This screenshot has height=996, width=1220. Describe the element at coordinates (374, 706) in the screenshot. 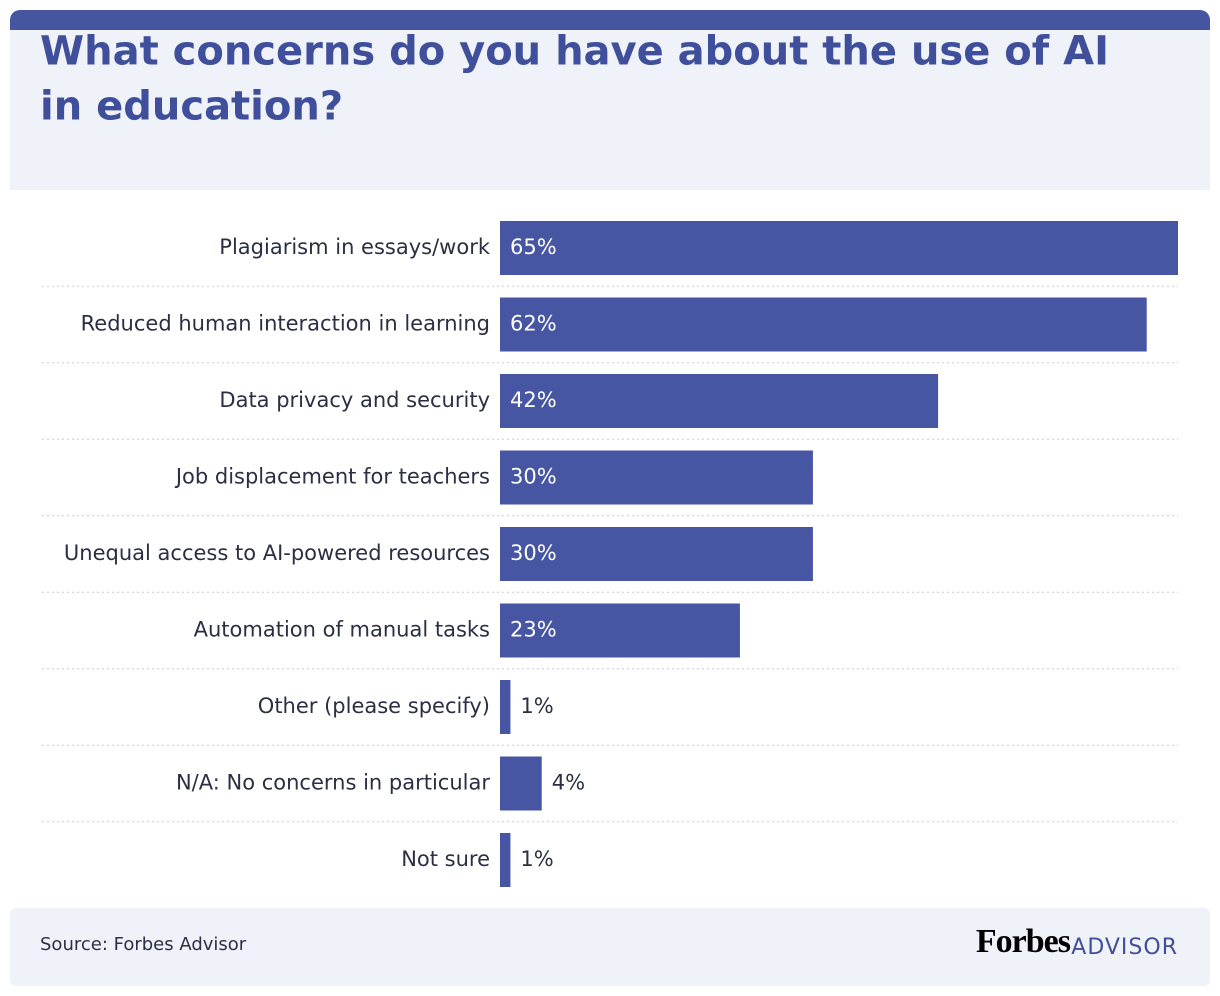

I see `category-label: Other (please specify)` at that location.